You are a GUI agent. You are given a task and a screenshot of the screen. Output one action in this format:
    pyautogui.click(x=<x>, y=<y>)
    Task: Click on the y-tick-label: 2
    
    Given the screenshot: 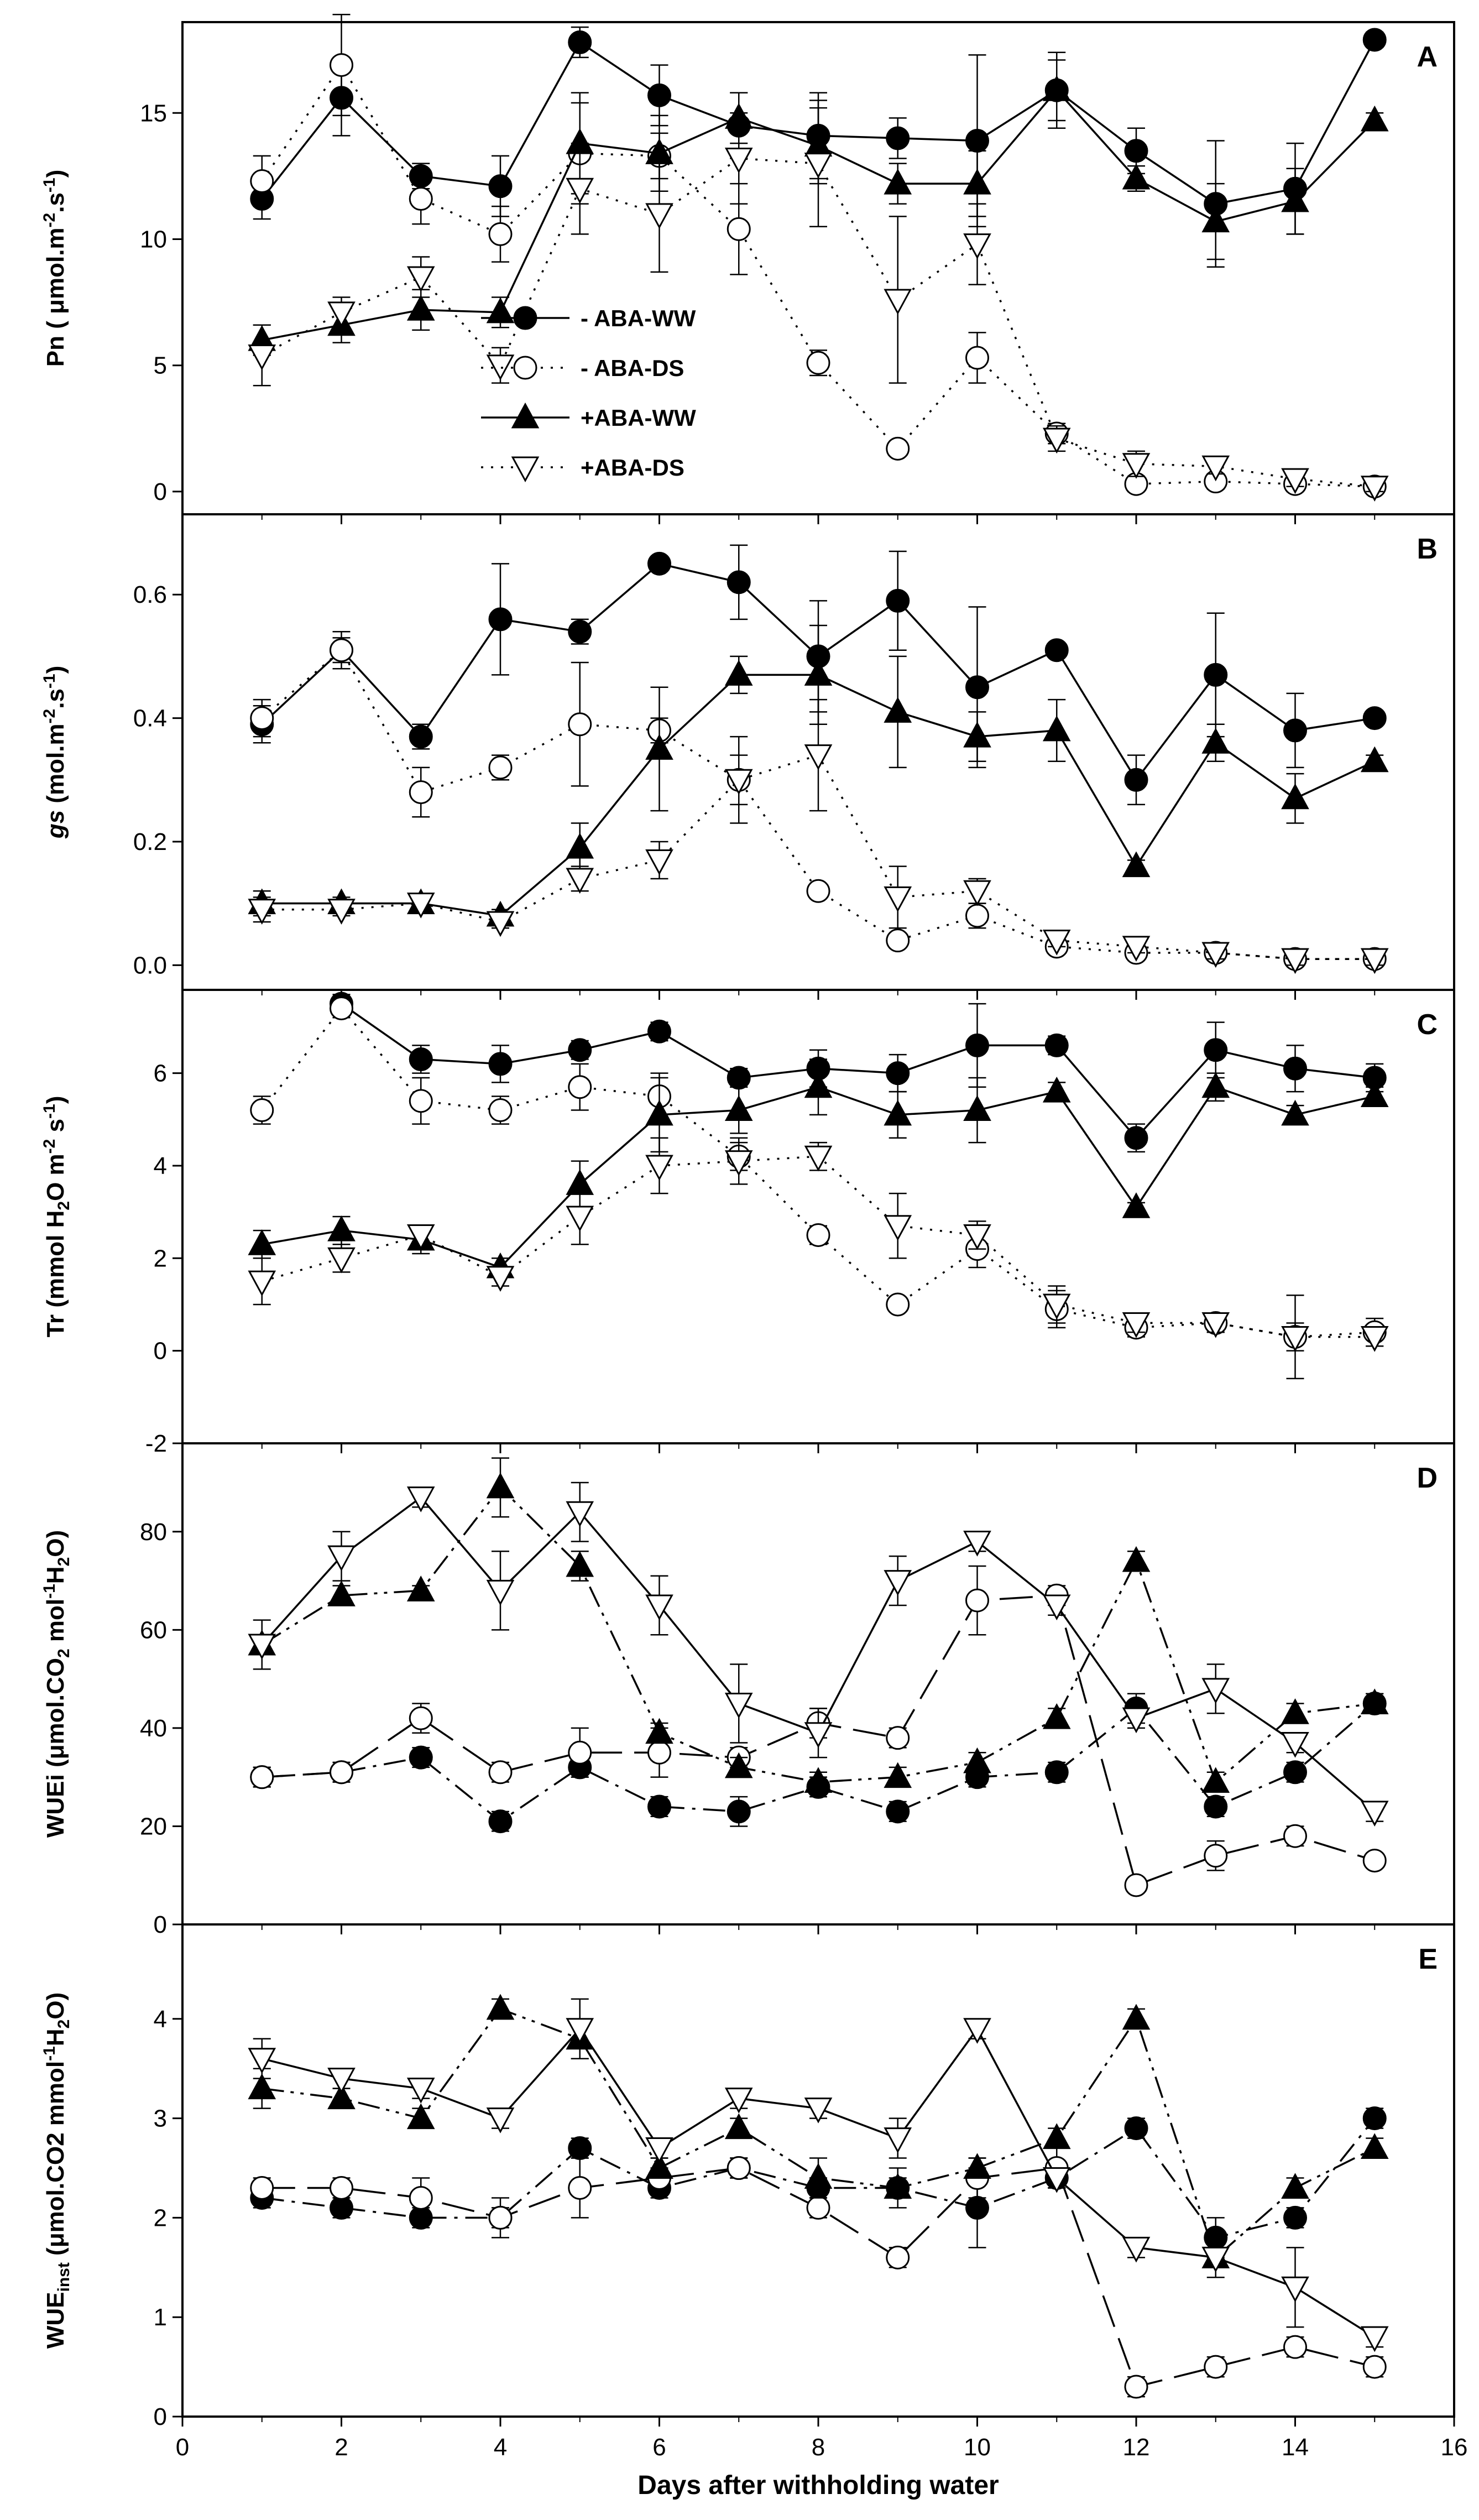 What is the action you would take?
    pyautogui.click(x=160, y=2217)
    